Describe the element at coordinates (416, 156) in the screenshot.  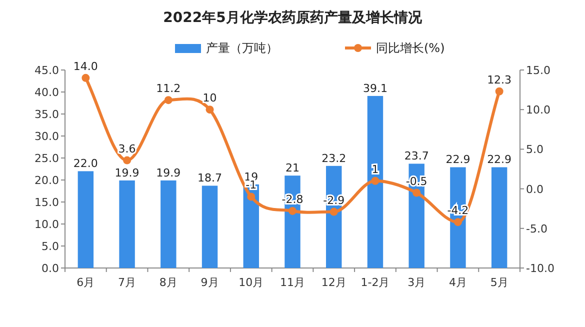
I see `data-label: 23.7` at that location.